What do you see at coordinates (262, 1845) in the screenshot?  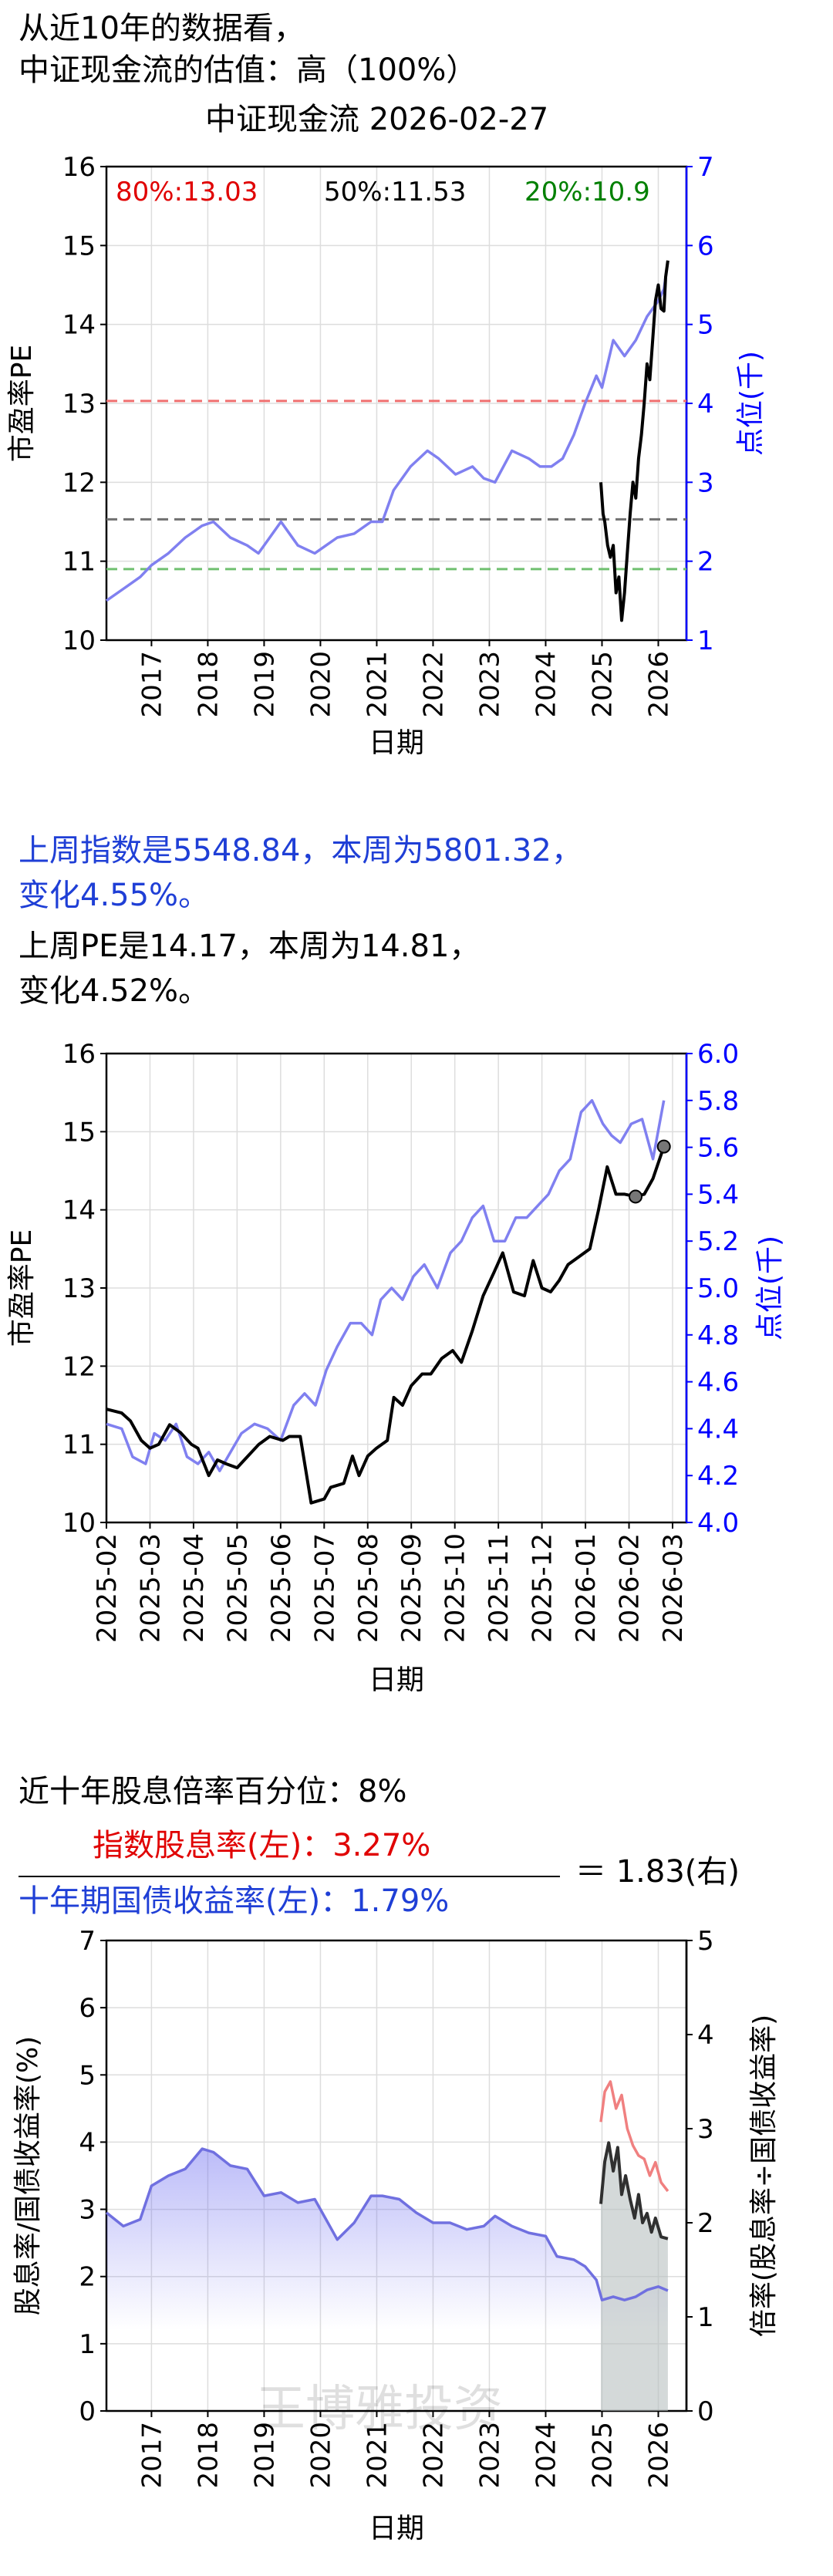 I see `dividend-numerator: 指数股息率(左)：3.27%` at bounding box center [262, 1845].